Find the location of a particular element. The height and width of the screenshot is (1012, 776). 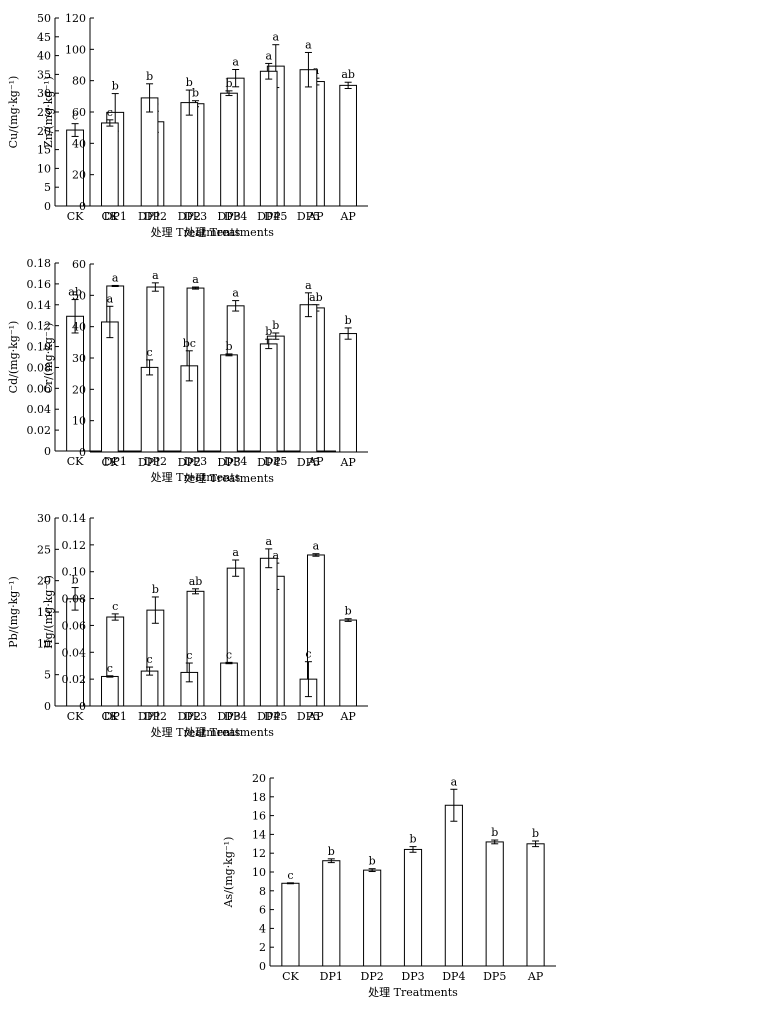

y-axis-title: Pb/(mg·kg⁻¹) is located at coordinates (13, 612).